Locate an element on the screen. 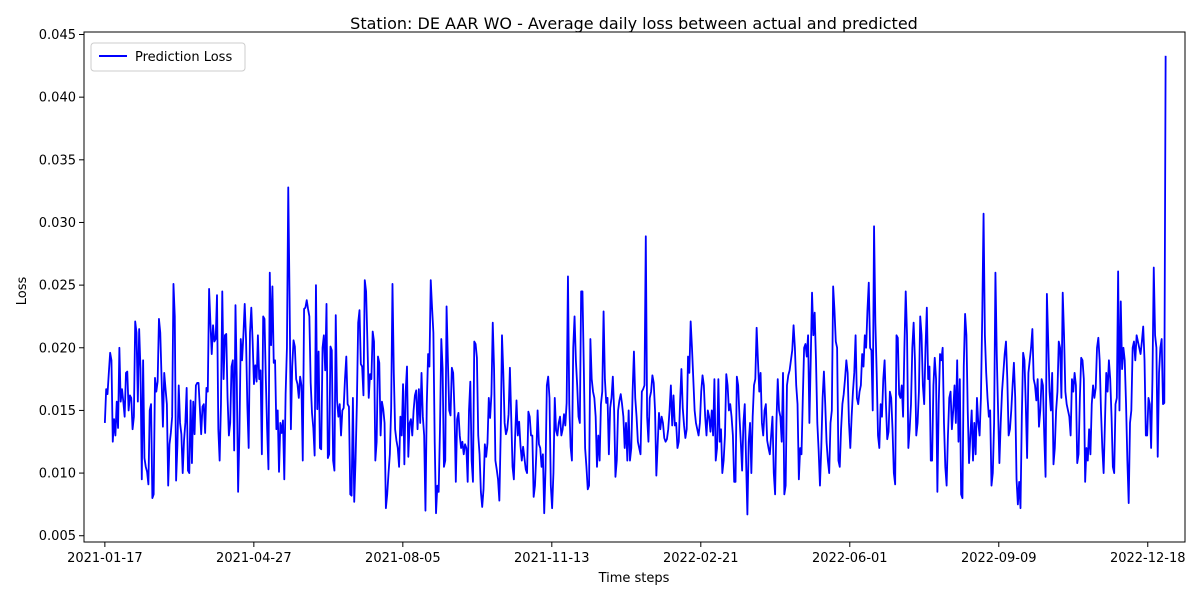 The image size is (1200, 600). y-tick-label: 0.025 is located at coordinates (57, 286).